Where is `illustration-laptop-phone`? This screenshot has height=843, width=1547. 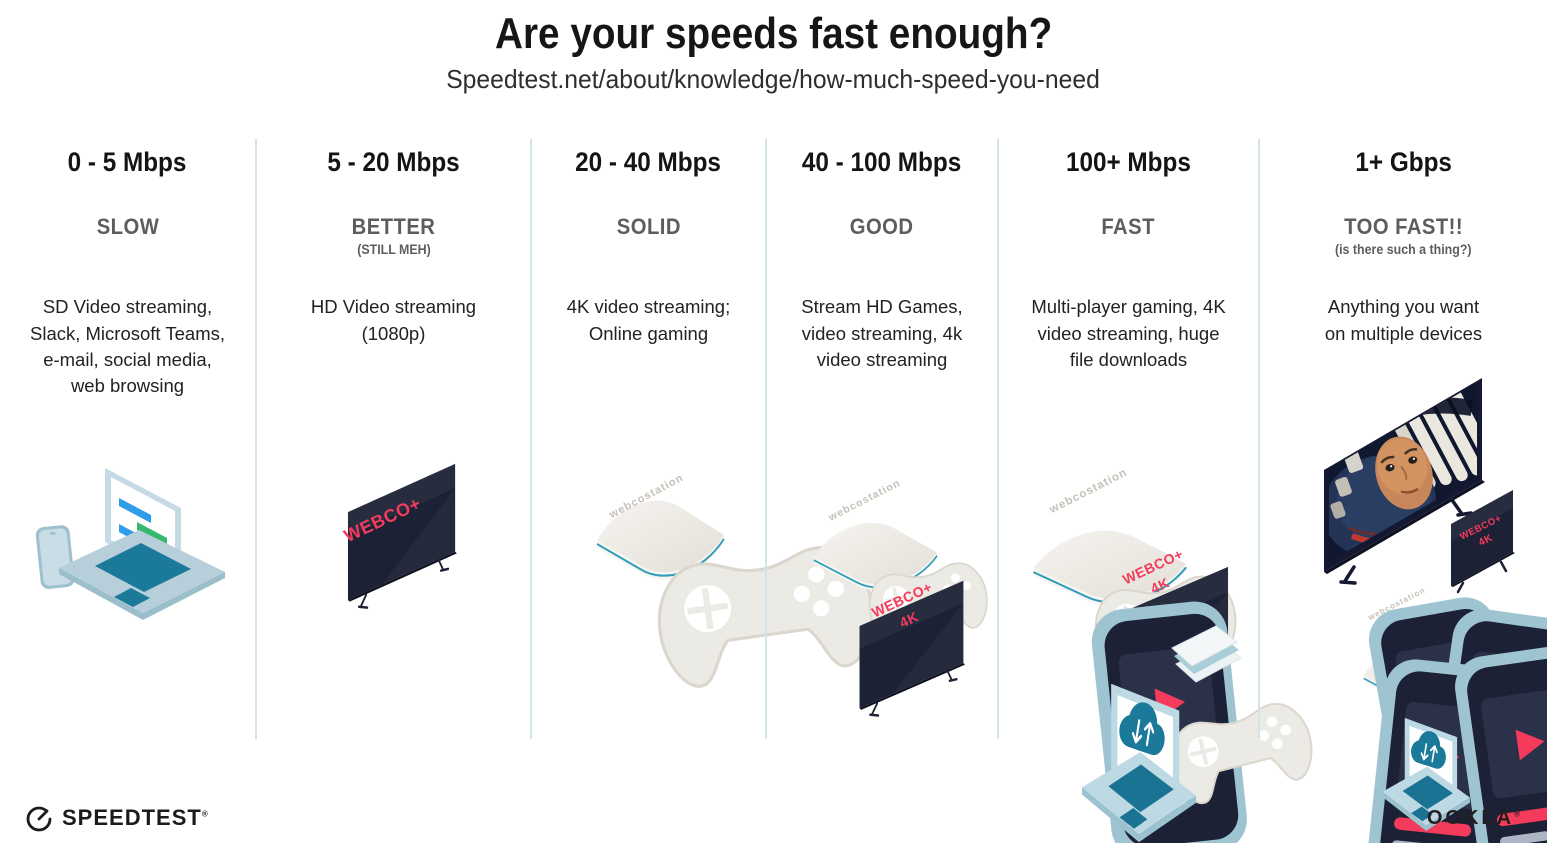
illustration-laptop-phone is located at coordinates (127, 537).